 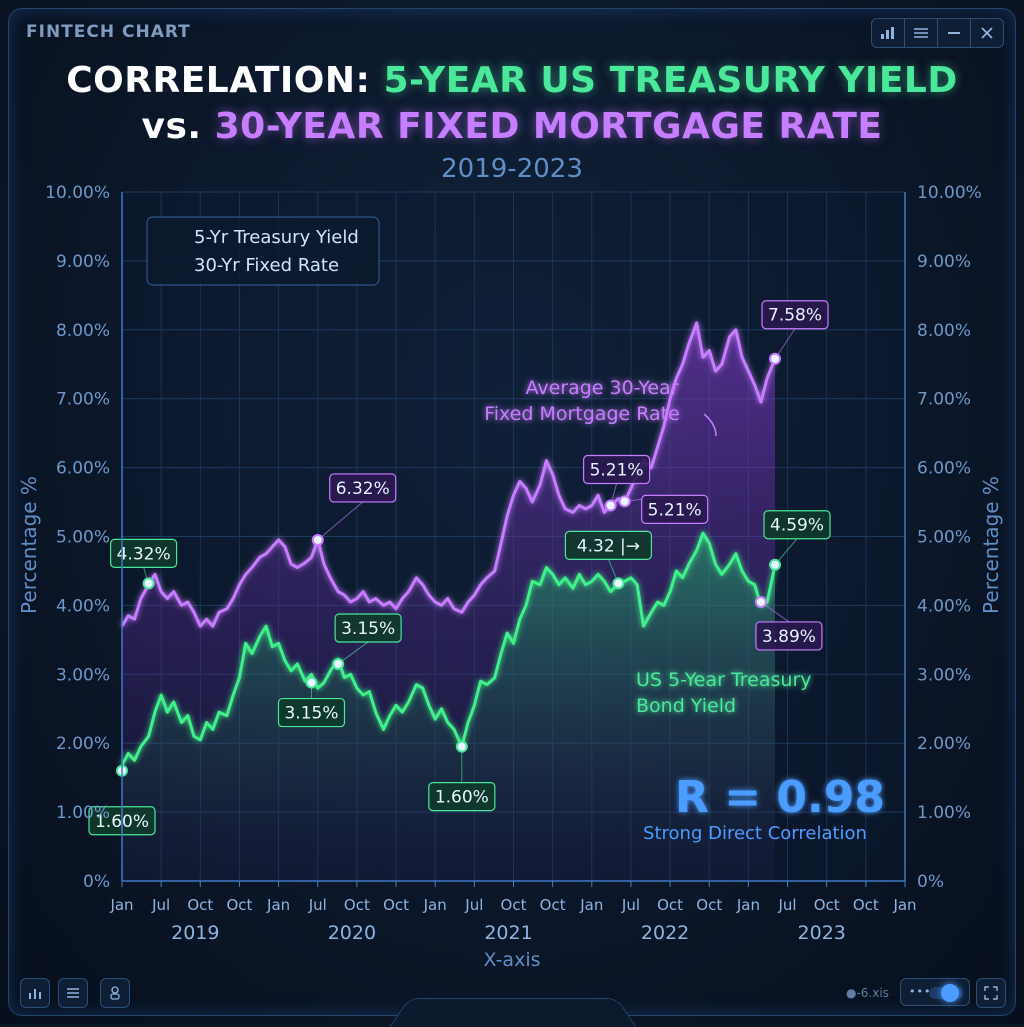 I want to click on y-tick-label-right: 6.00%, so click(x=944, y=469).